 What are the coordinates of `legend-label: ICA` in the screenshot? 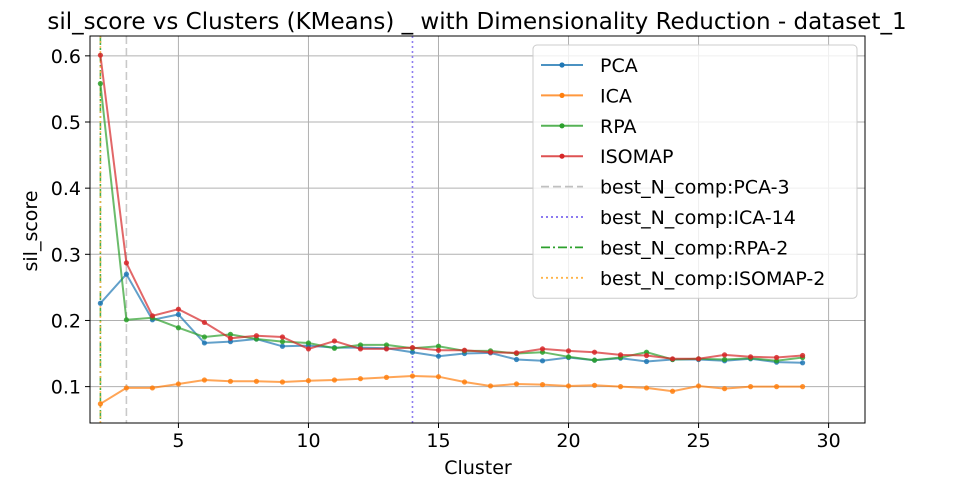 It's located at (616, 96).